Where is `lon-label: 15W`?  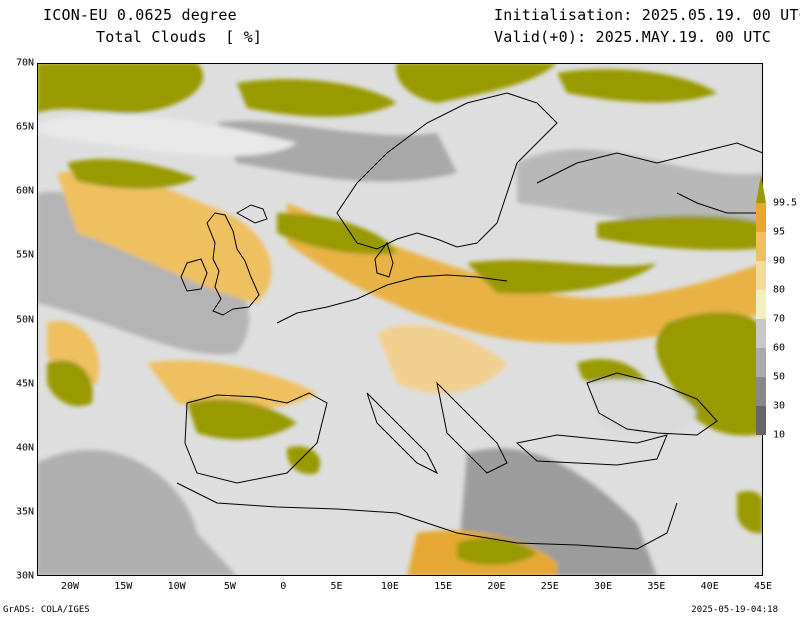 lon-label: 15W is located at coordinates (123, 586).